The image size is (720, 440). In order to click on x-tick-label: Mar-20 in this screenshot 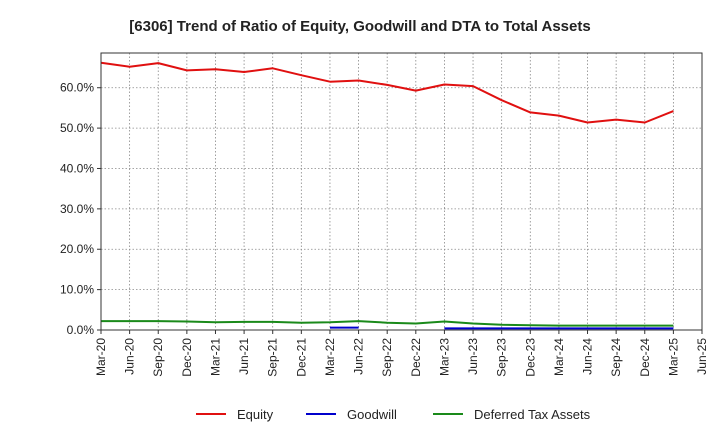, I will do `click(101, 357)`.